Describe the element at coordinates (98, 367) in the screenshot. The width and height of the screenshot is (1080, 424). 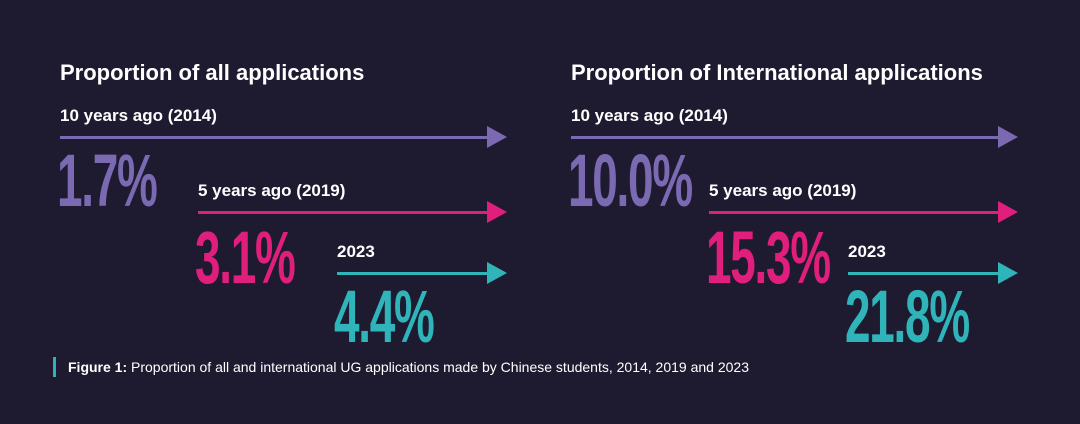
I see `caption-prefix: Figure 1:` at that location.